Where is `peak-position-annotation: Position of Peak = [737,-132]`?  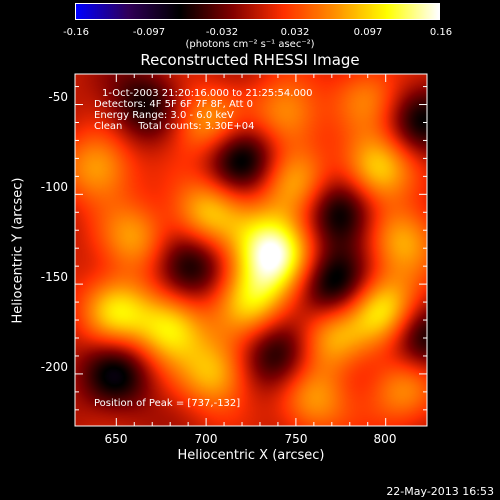
peak-position-annotation: Position of Peak = [737,-132] is located at coordinates (167, 403).